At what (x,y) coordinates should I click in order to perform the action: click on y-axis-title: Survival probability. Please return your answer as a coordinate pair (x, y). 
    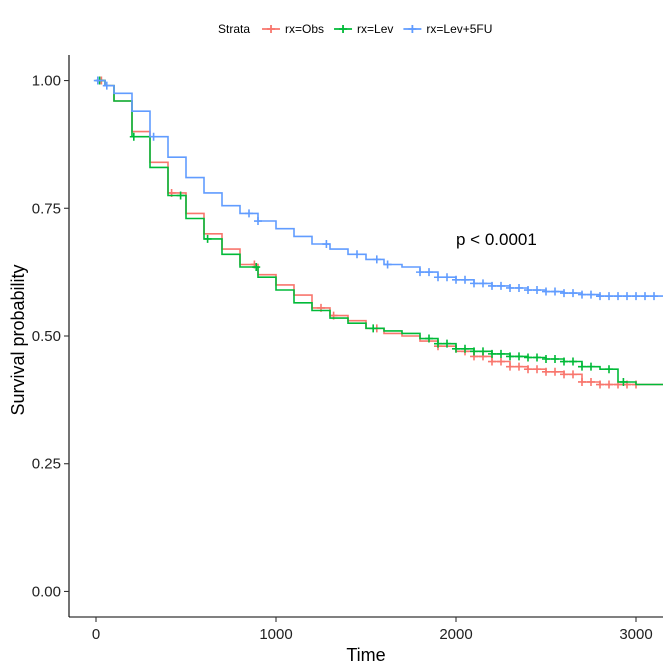
    Looking at the image, I should click on (18, 339).